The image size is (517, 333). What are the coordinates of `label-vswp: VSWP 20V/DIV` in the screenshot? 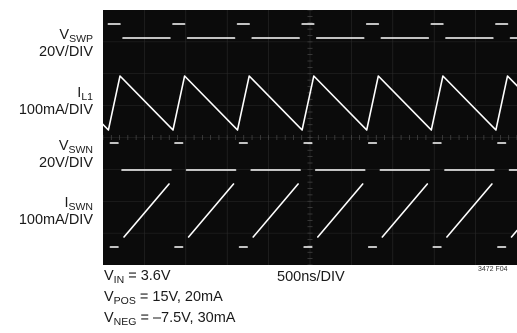 It's located at (46, 44).